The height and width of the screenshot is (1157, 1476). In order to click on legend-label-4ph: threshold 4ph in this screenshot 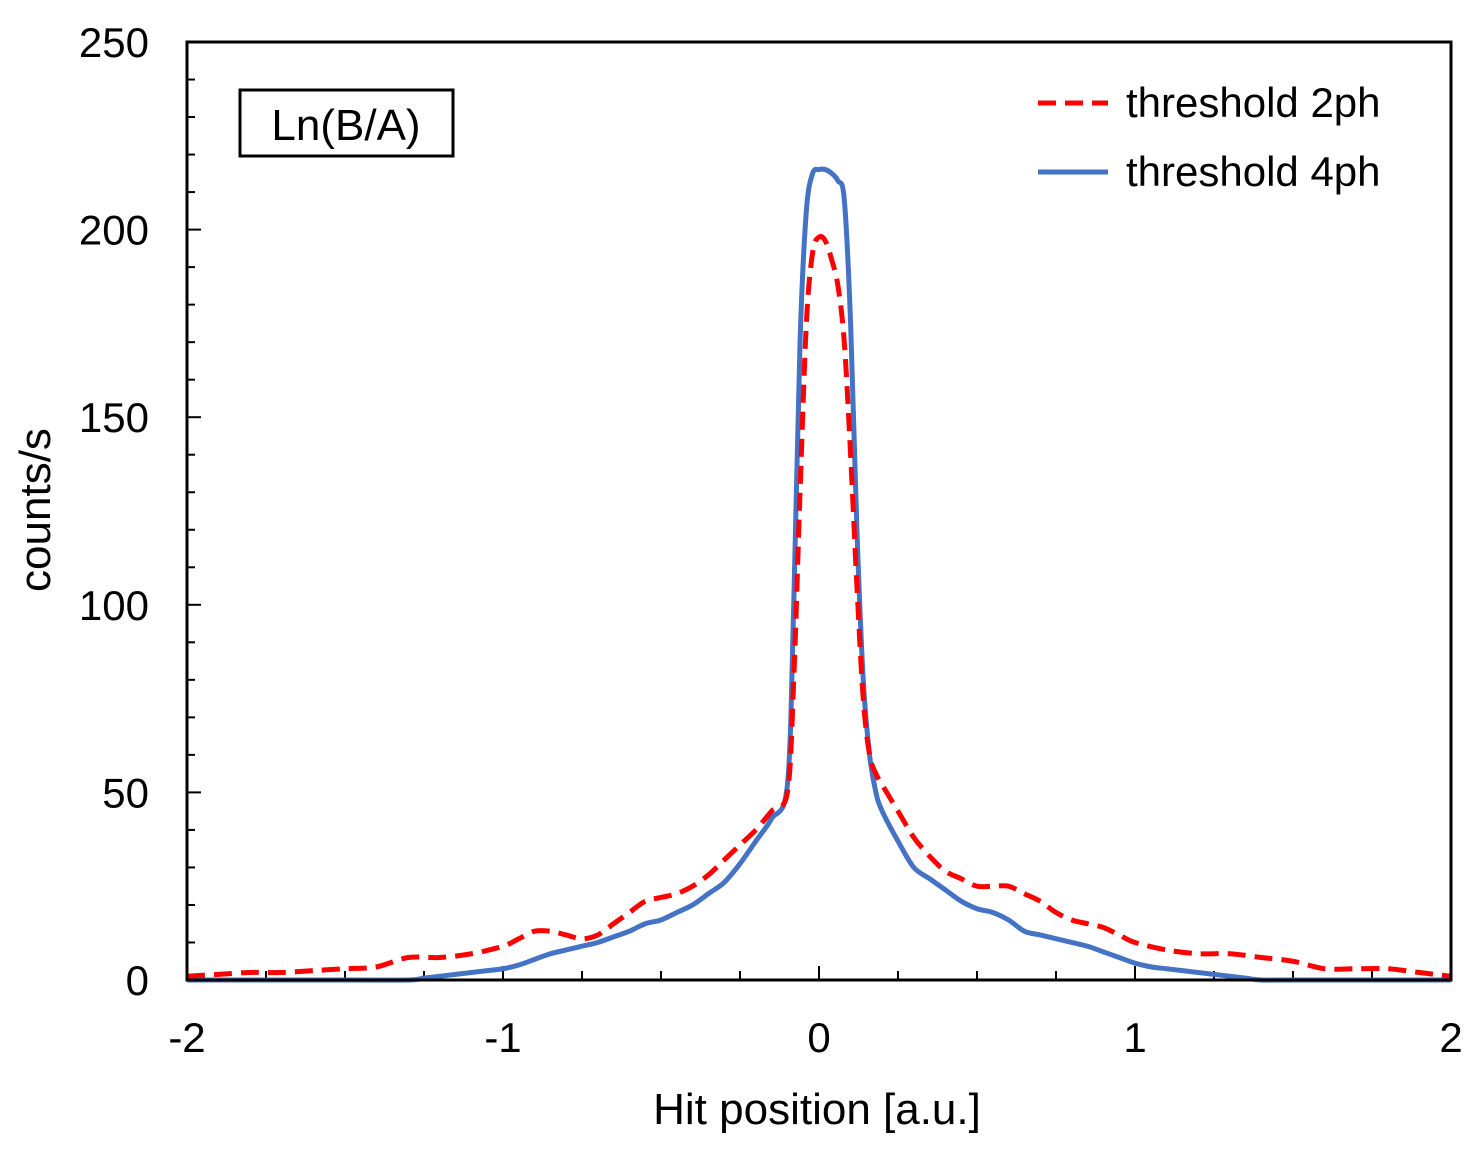, I will do `click(1253, 171)`.